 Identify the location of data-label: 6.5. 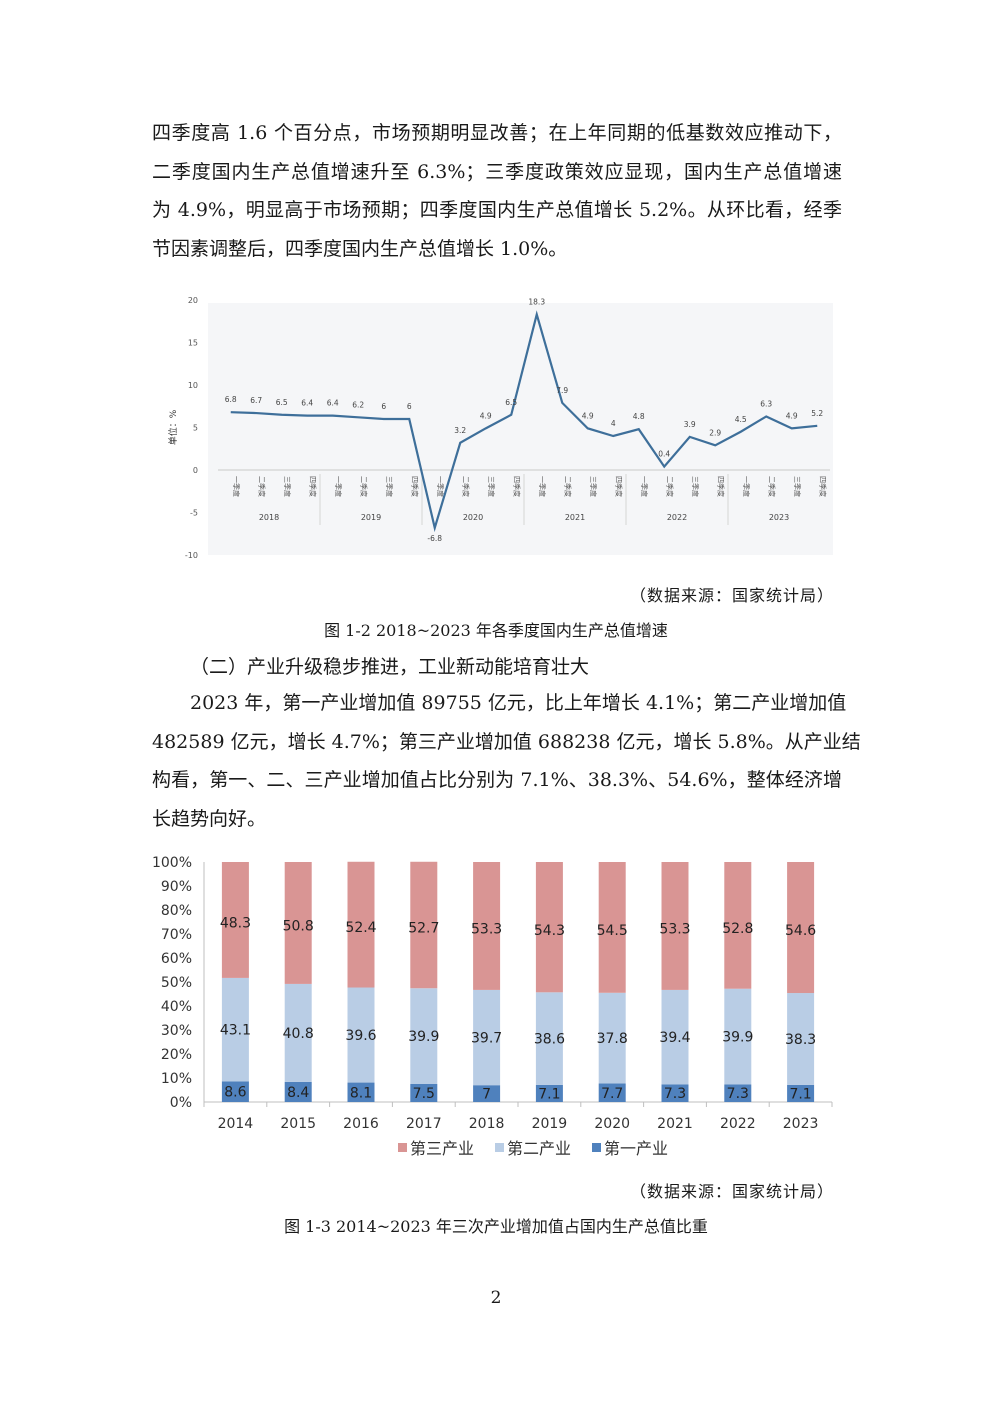
(282, 402).